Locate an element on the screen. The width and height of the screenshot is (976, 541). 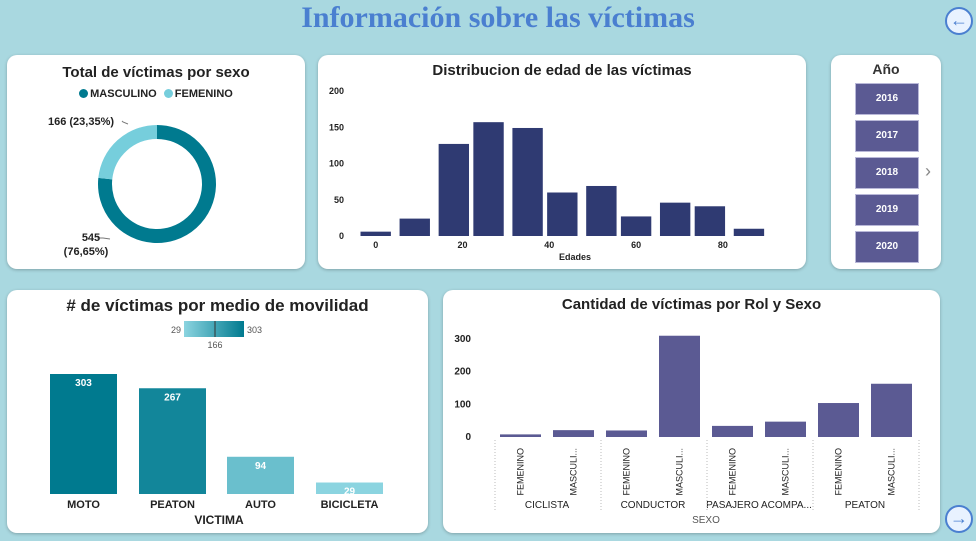
mobility-scale-max: 303 is located at coordinates (254, 330).